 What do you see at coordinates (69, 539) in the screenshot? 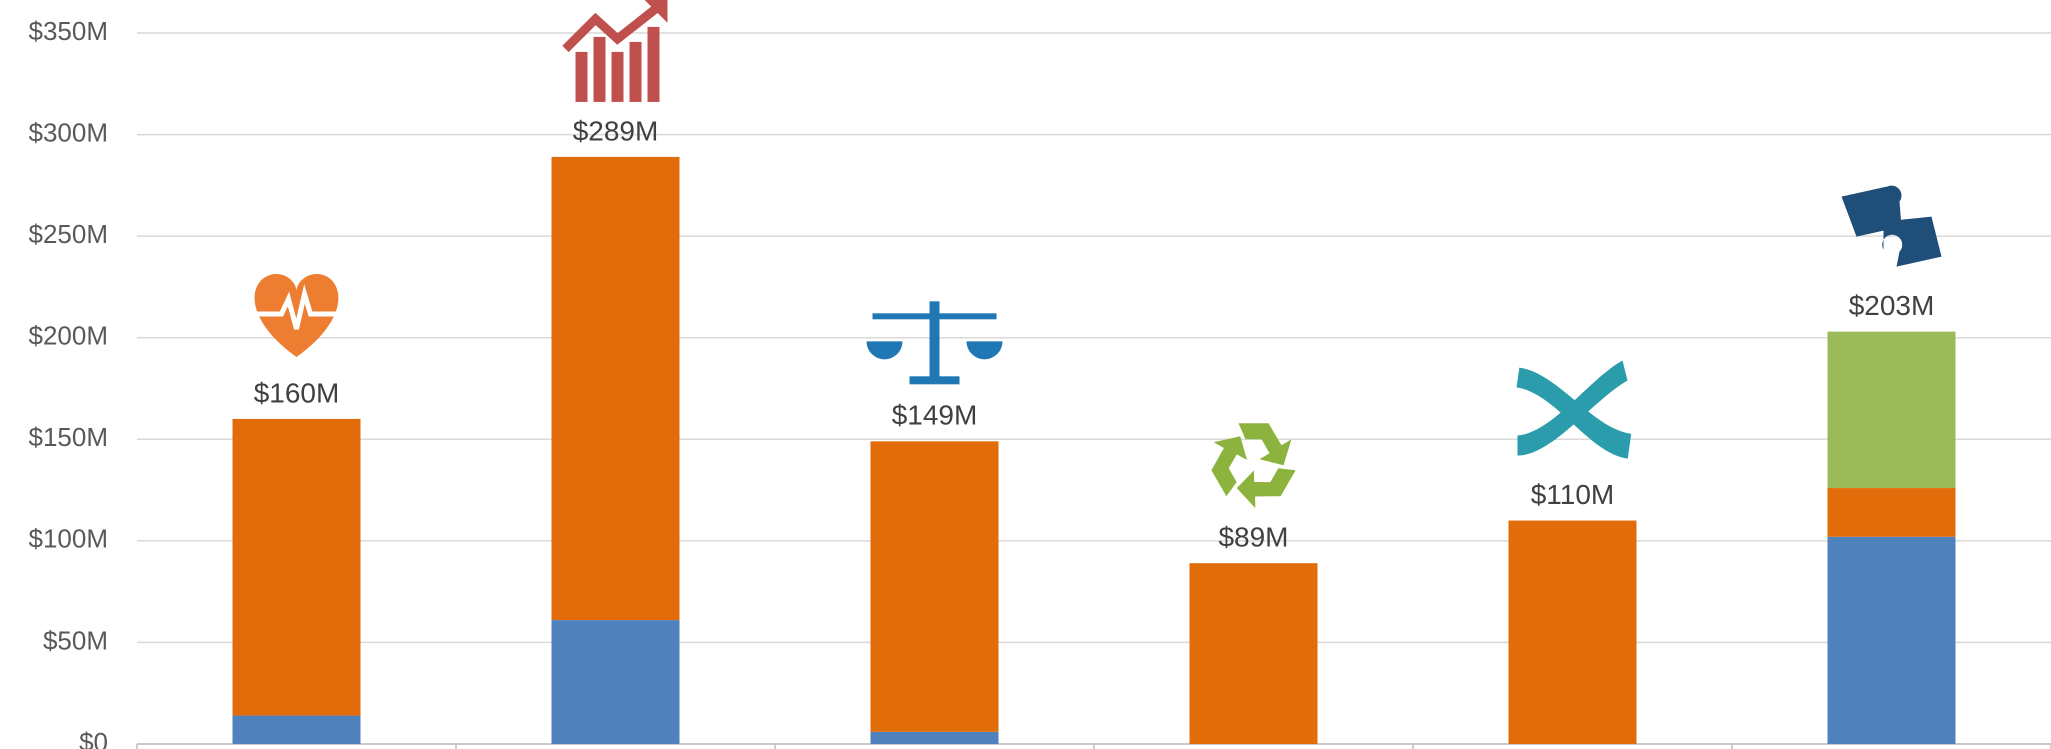
I see `y-tick-label: $100M` at bounding box center [69, 539].